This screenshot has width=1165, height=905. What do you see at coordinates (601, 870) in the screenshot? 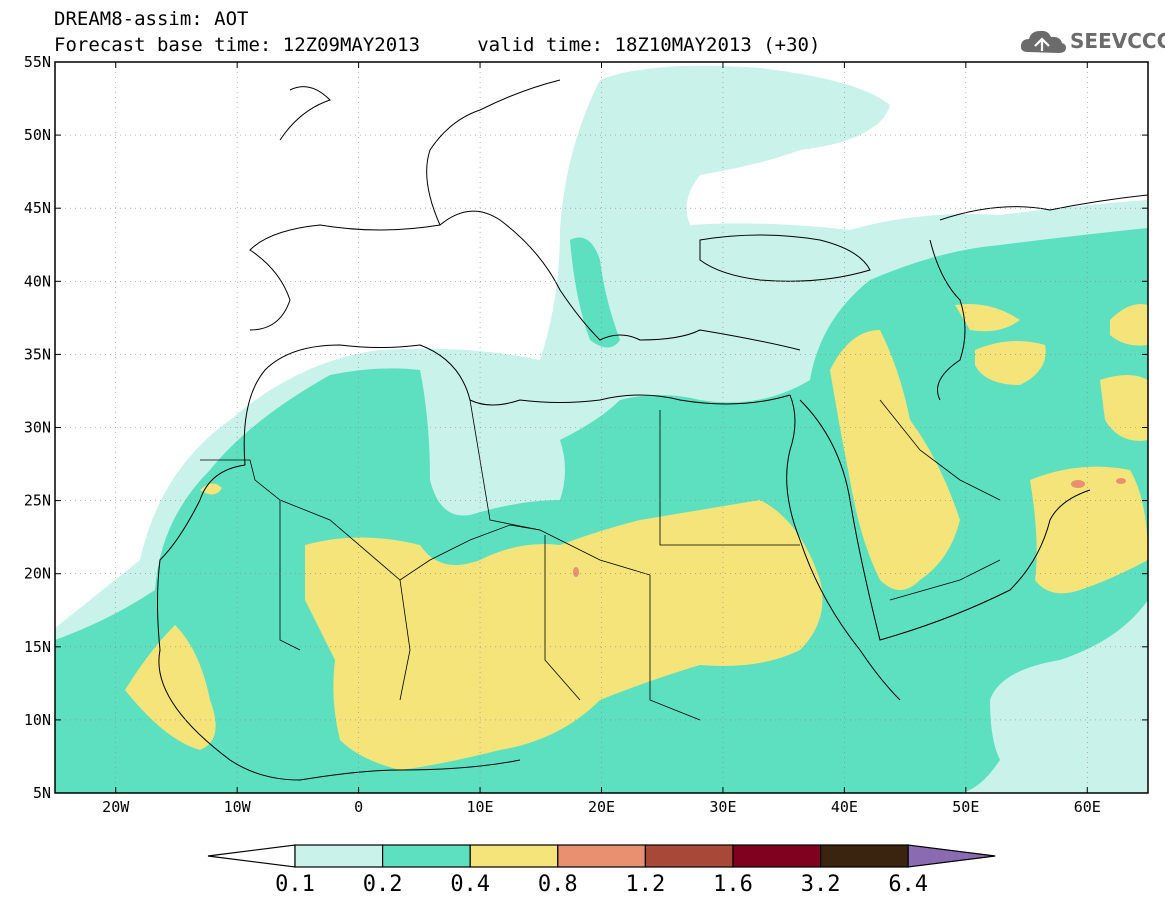
I see `colorbar: 0.1 0.2 0.4 0.8 1.2 1.6 3.2 6.4` at bounding box center [601, 870].